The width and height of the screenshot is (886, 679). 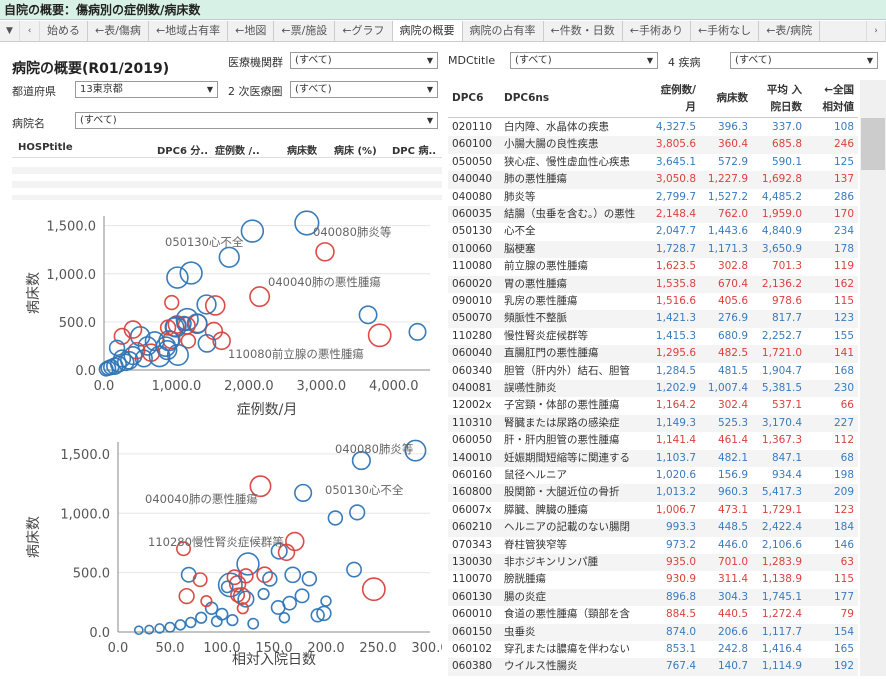 What do you see at coordinates (146, 89) in the screenshot?
I see `prefecture-select: 13東京都 ▼` at bounding box center [146, 89].